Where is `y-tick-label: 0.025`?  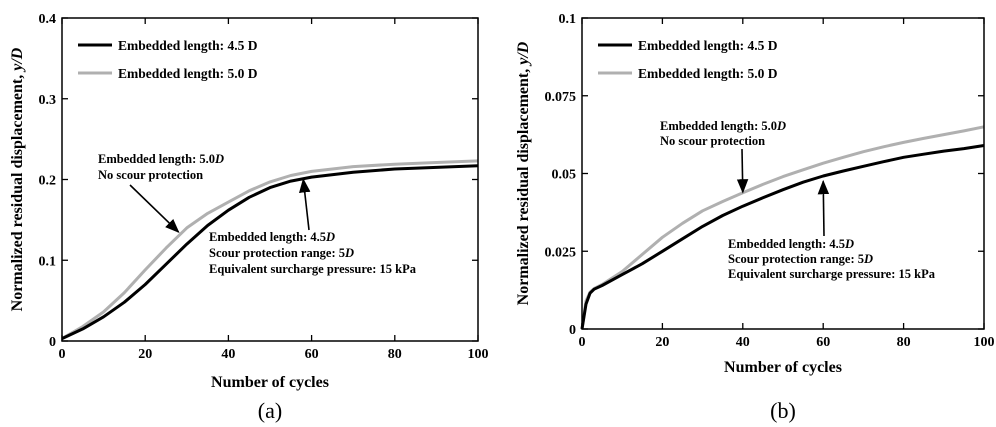
y-tick-label: 0.025 is located at coordinates (561, 252).